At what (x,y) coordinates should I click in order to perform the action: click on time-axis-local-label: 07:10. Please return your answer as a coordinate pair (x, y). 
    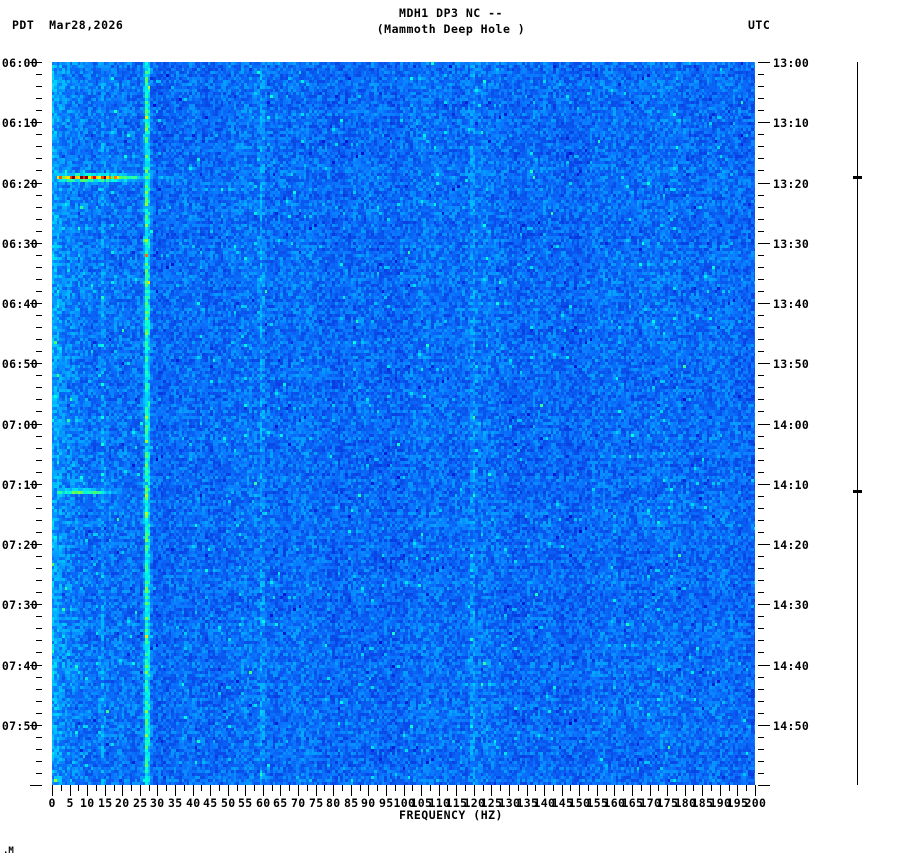
    Looking at the image, I should click on (19, 485).